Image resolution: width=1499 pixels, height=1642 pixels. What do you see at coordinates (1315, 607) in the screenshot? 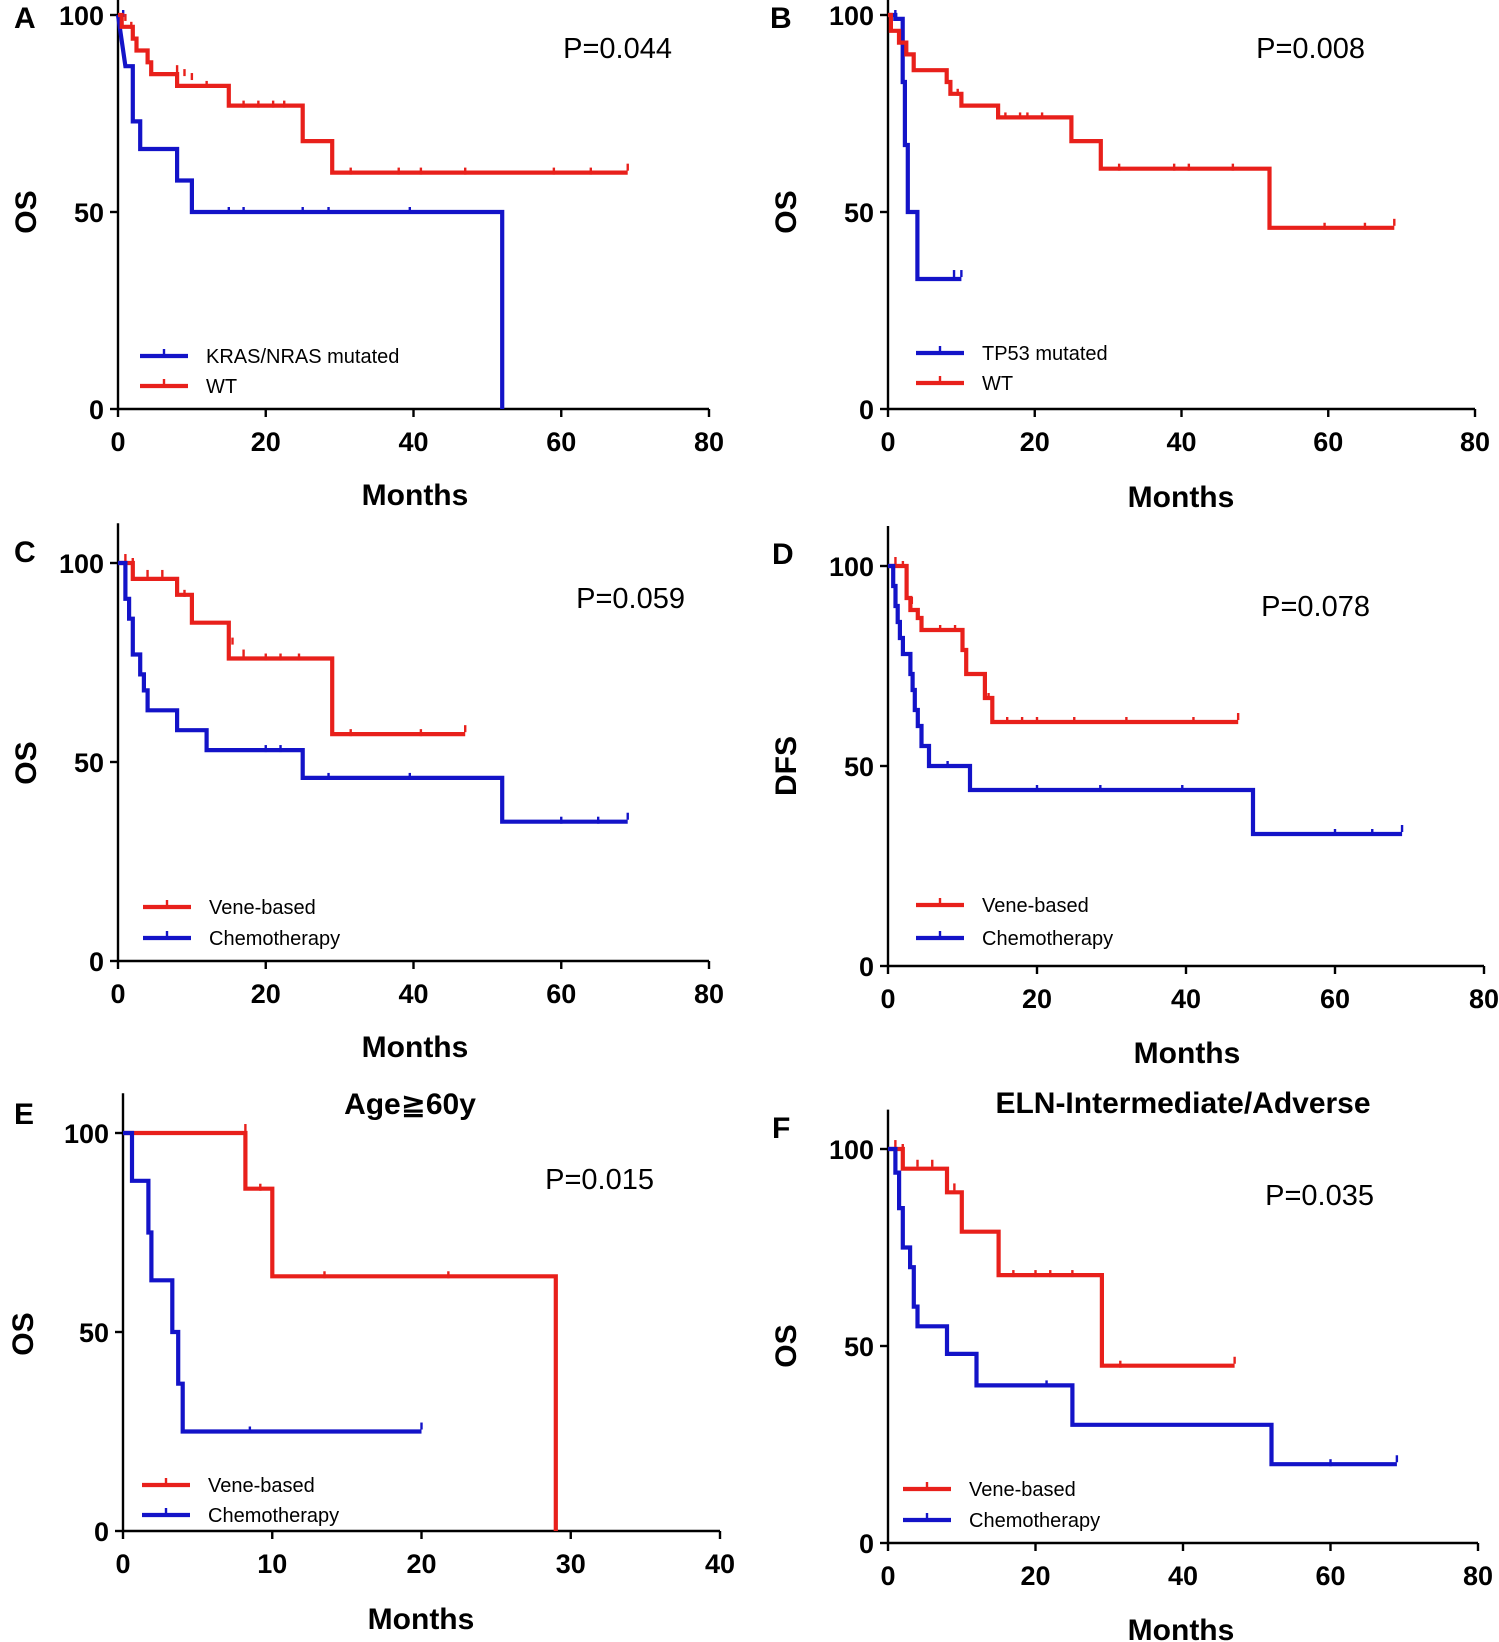
I see `p-value-label: P=0.078` at bounding box center [1315, 607].